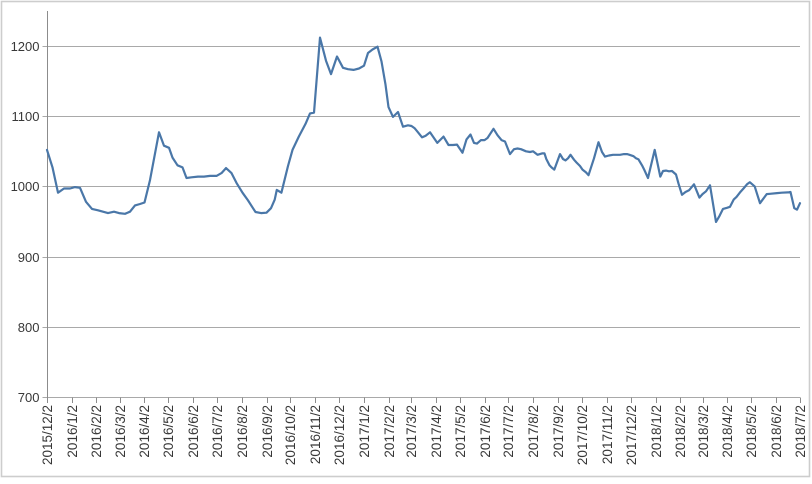 This screenshot has height=484, width=812. Describe the element at coordinates (120, 431) in the screenshot. I see `svg-text: 2016/3/2` at that location.